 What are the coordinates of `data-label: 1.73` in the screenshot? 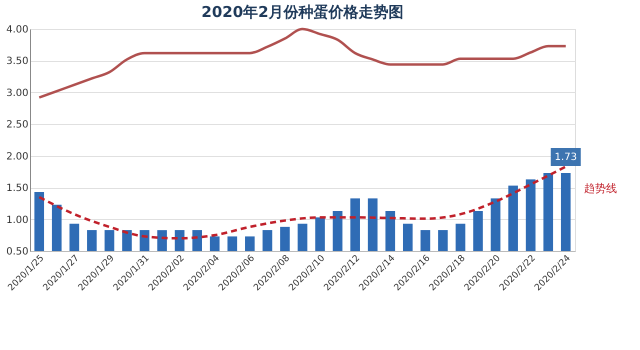 It's located at (565, 157).